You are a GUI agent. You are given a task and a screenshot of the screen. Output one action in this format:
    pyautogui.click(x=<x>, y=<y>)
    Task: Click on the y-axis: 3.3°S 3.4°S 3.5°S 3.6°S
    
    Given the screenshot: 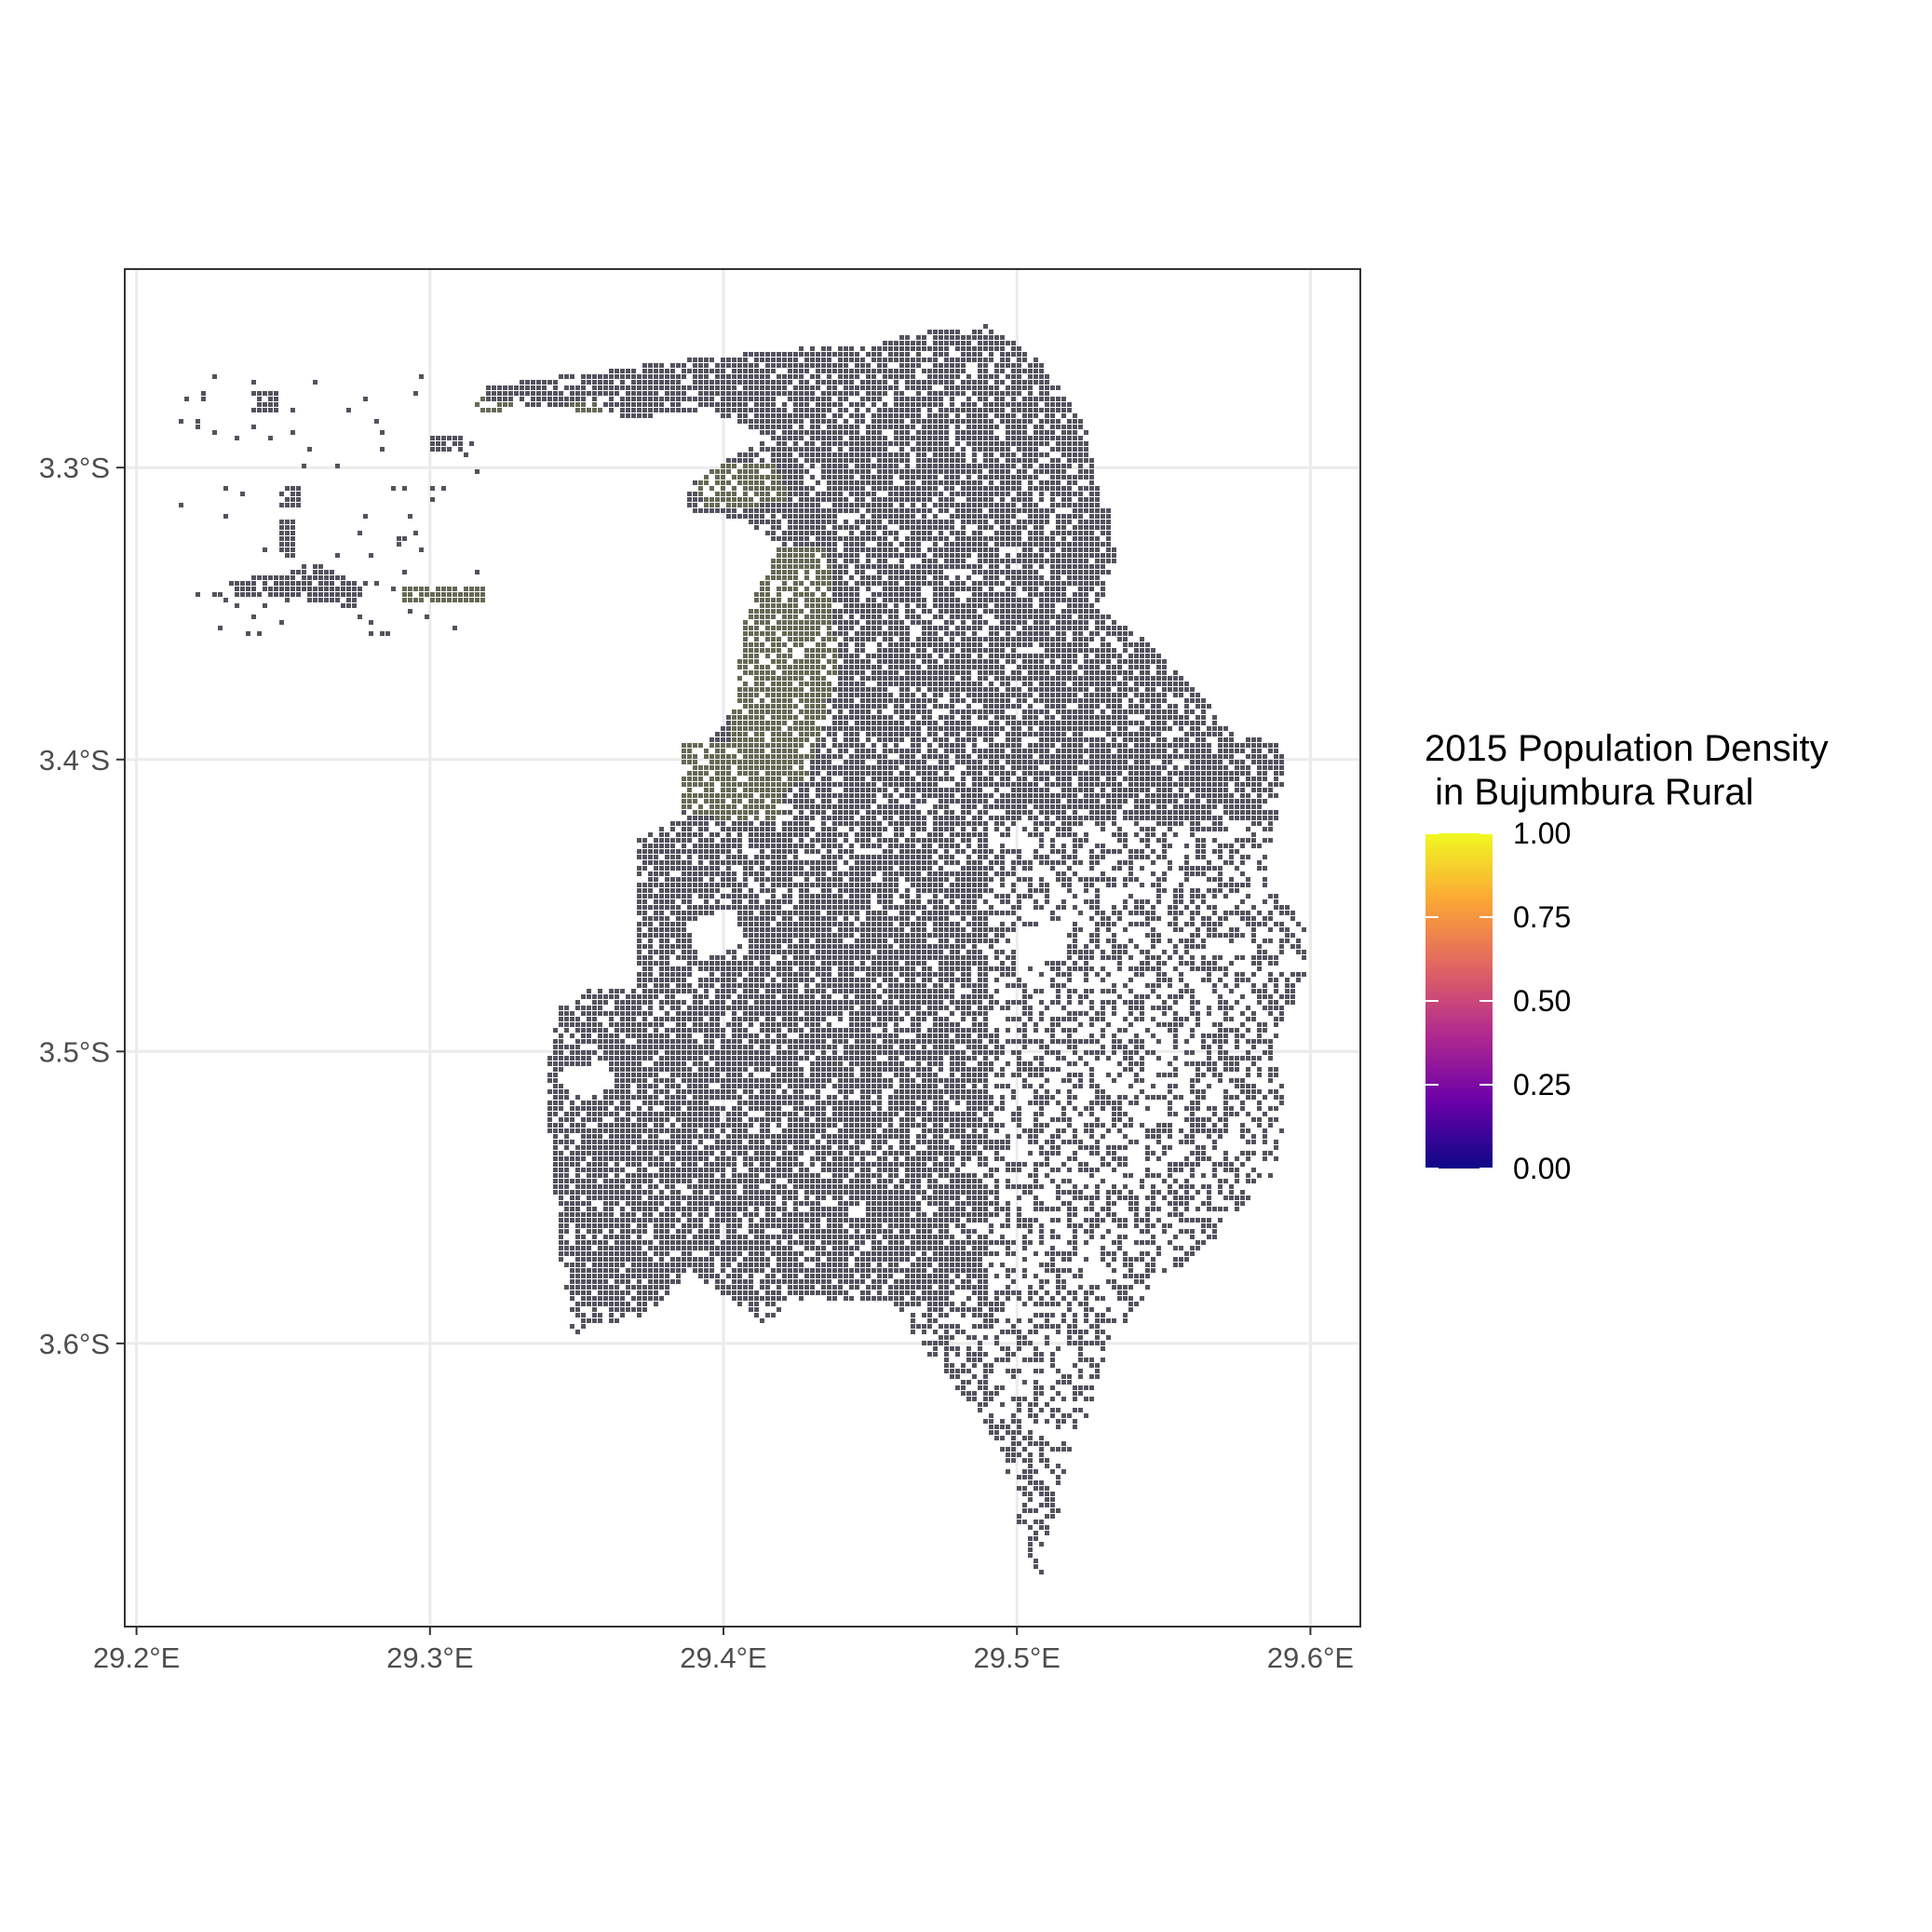 What is the action you would take?
    pyautogui.click(x=82, y=906)
    